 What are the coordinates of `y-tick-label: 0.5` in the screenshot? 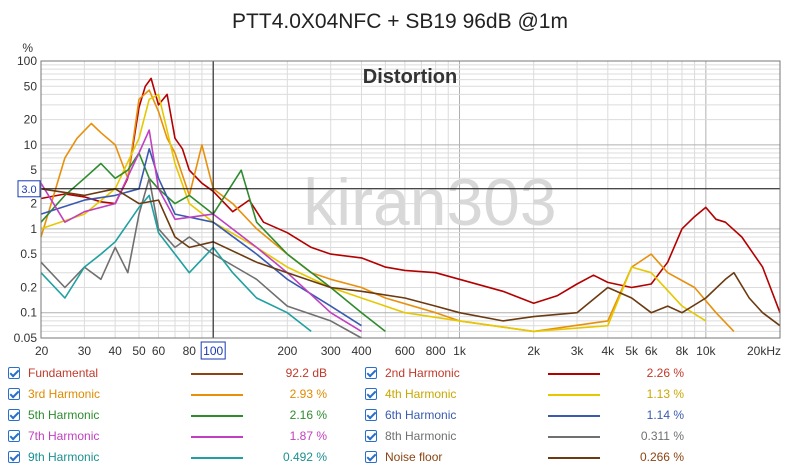 It's located at (28, 254).